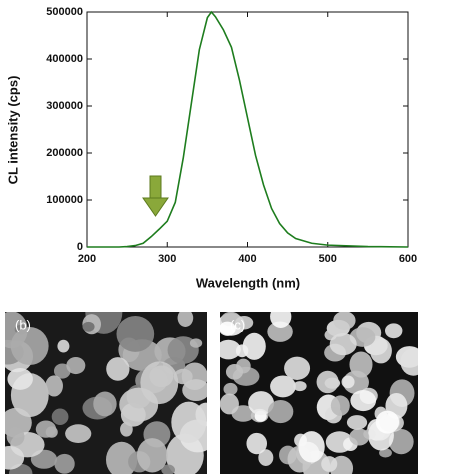  What do you see at coordinates (247, 259) in the screenshot?
I see `x-tick-label: 400` at bounding box center [247, 259].